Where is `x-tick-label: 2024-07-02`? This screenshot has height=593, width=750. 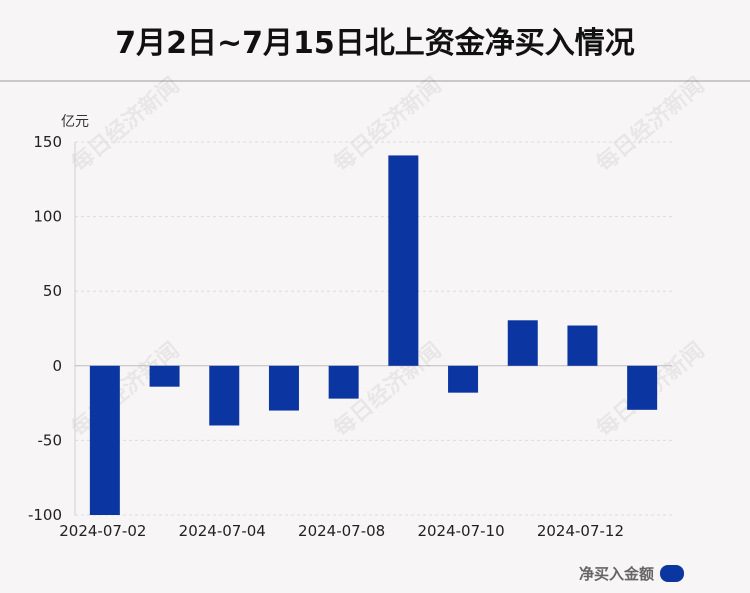
x-tick-label: 2024-07-02 is located at coordinates (102, 531).